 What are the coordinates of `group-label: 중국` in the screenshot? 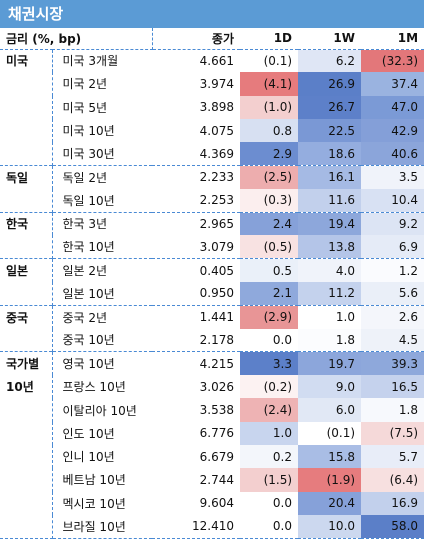 It's located at (26, 316).